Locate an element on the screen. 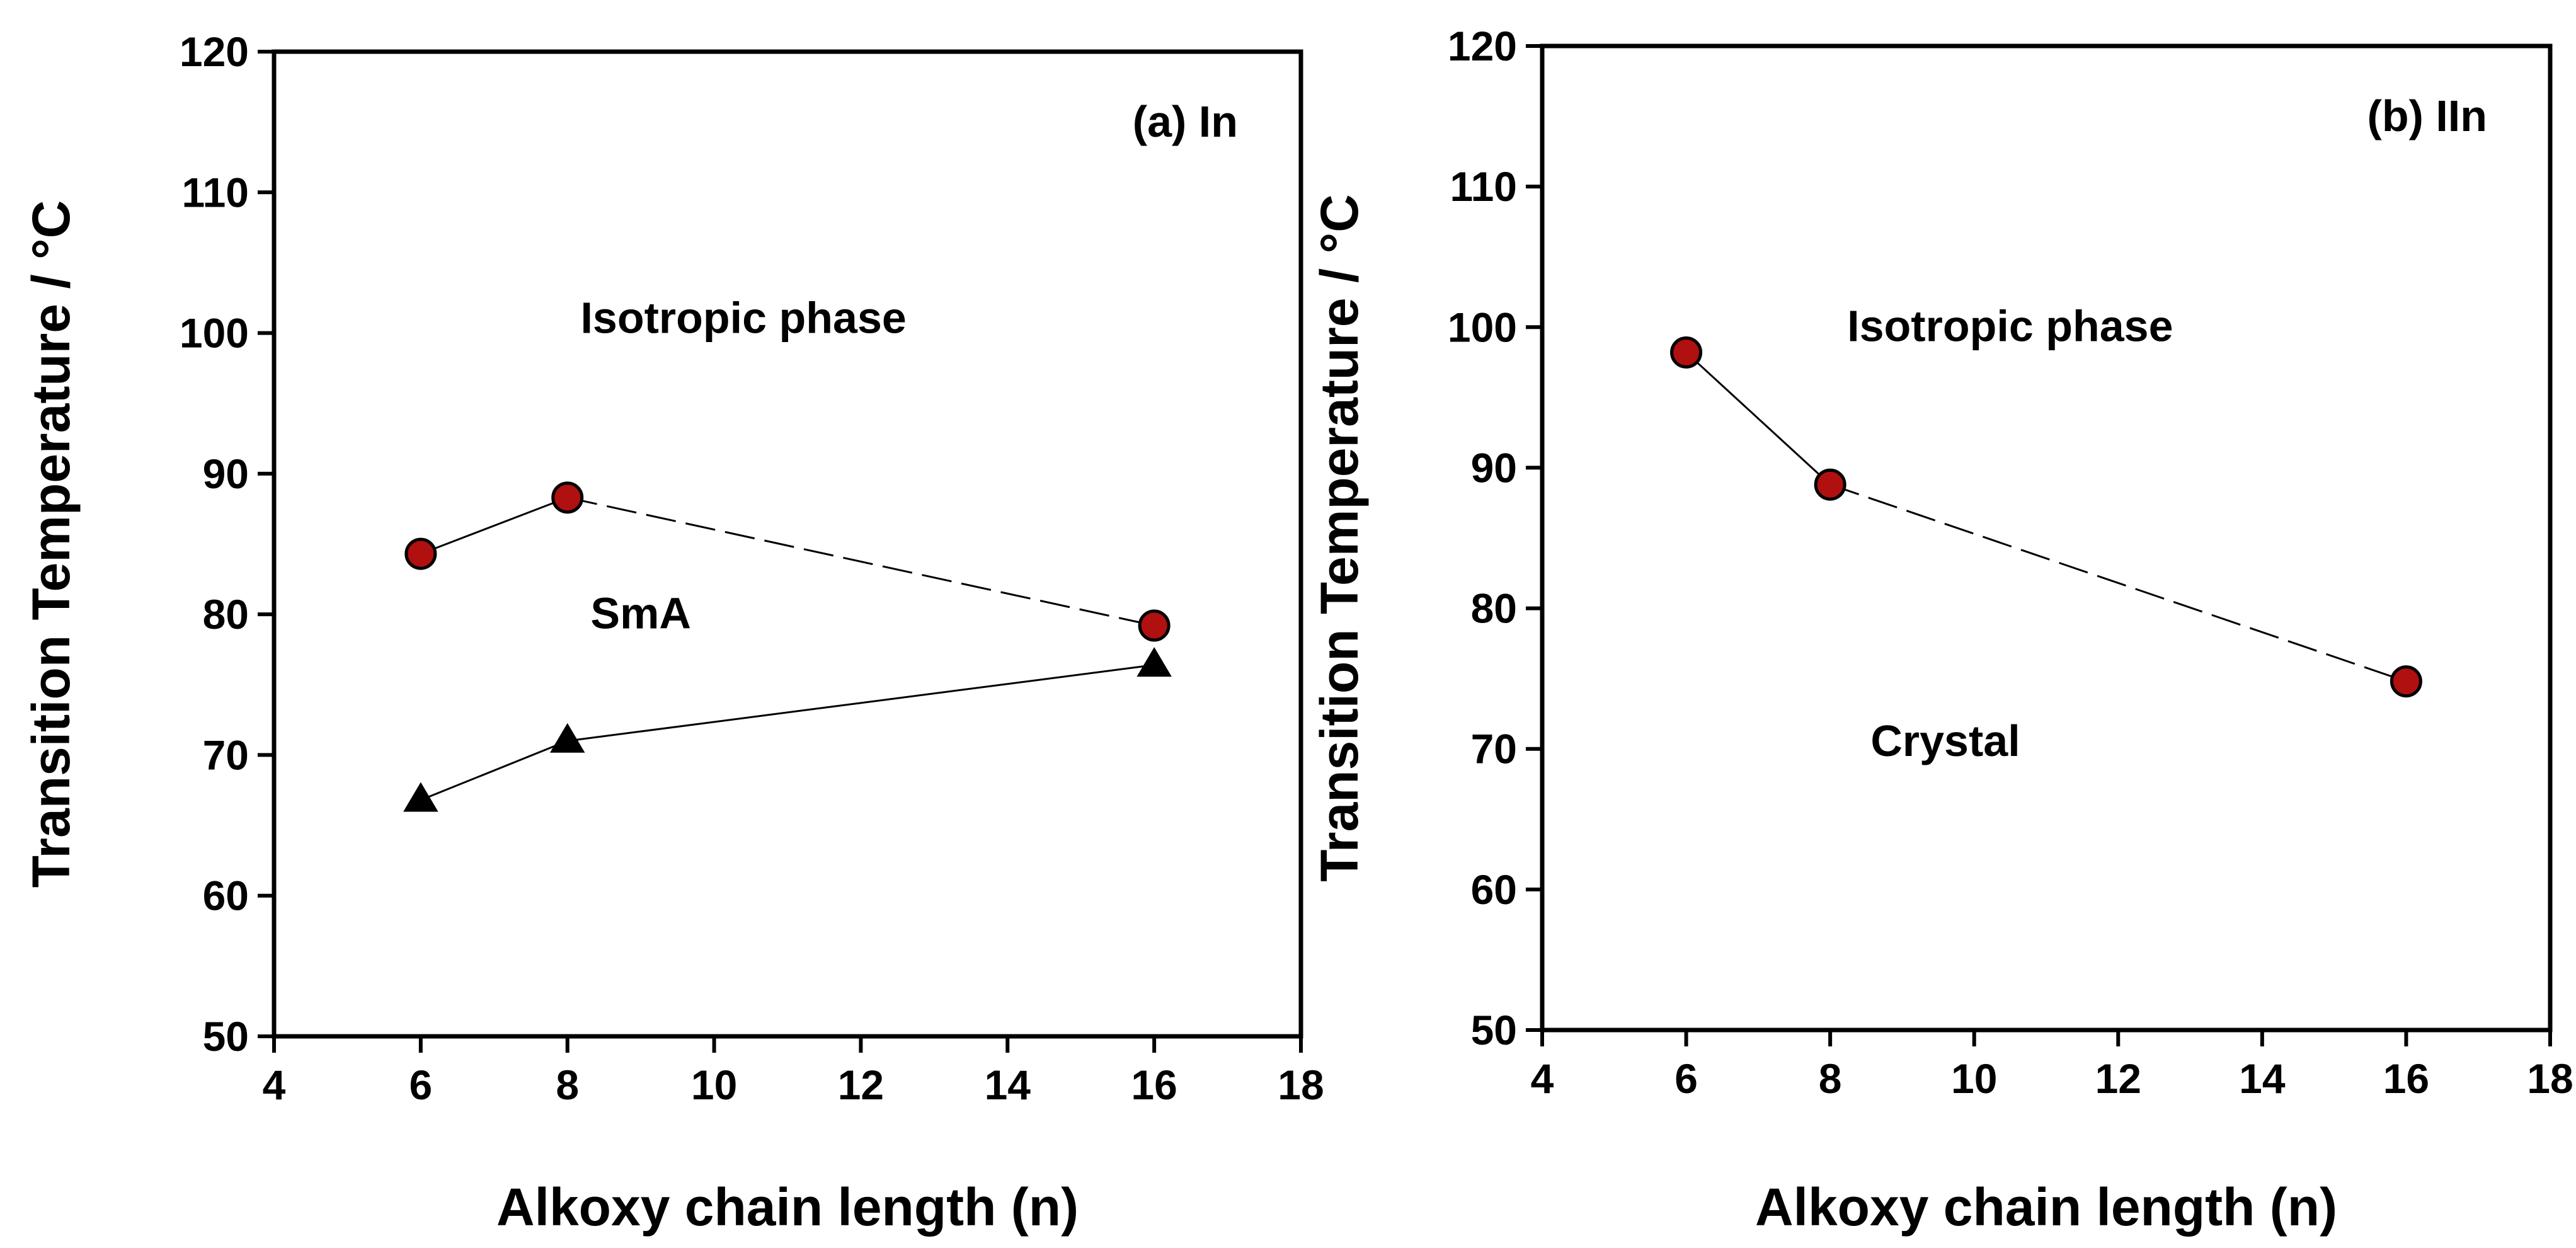 The width and height of the screenshot is (2576, 1248). region-label: SmA is located at coordinates (640, 613).